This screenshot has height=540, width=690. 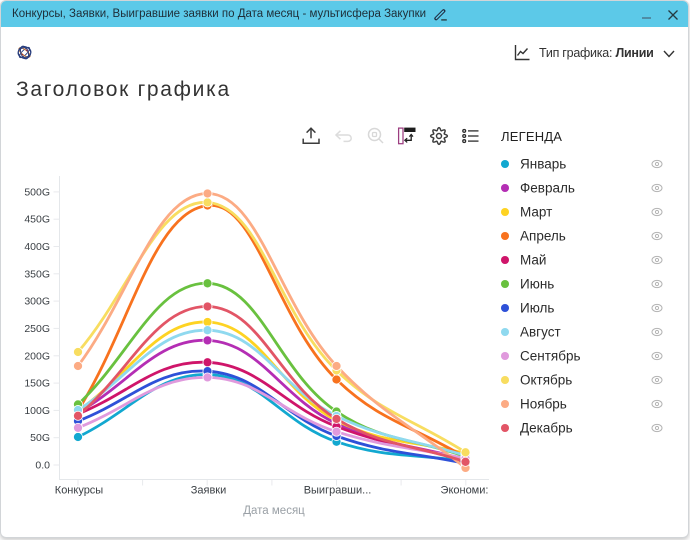 I want to click on svg-text: 200G, so click(x=37, y=356).